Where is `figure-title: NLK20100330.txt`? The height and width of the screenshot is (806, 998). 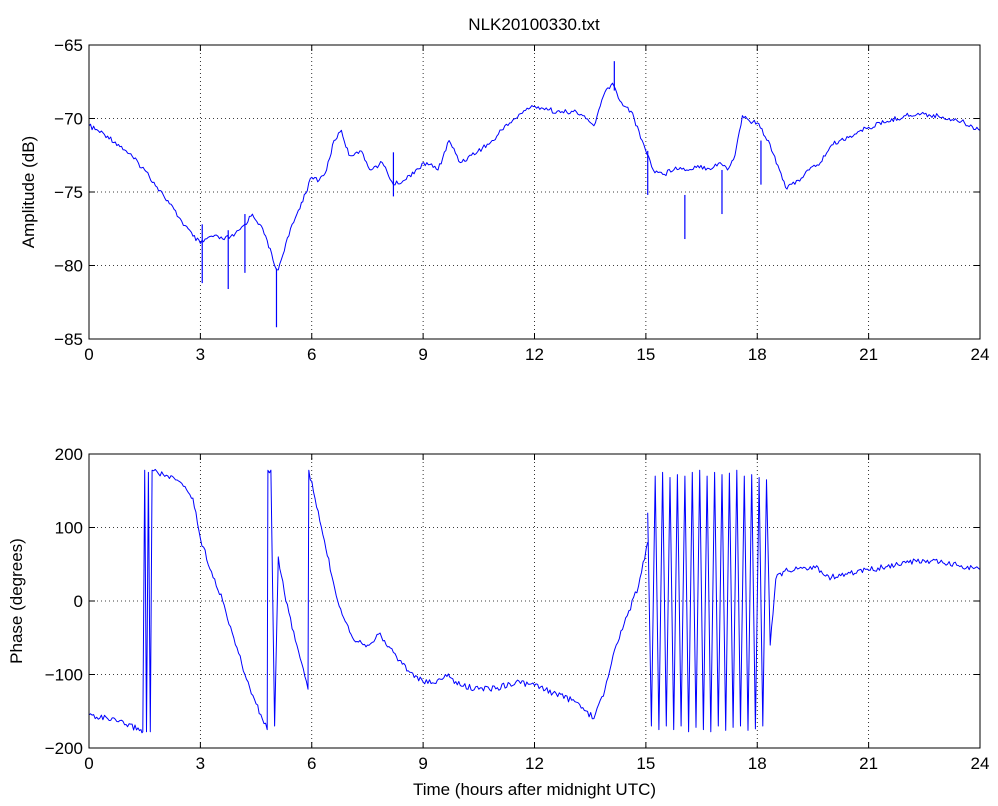 figure-title: NLK20100330.txt is located at coordinates (534, 24).